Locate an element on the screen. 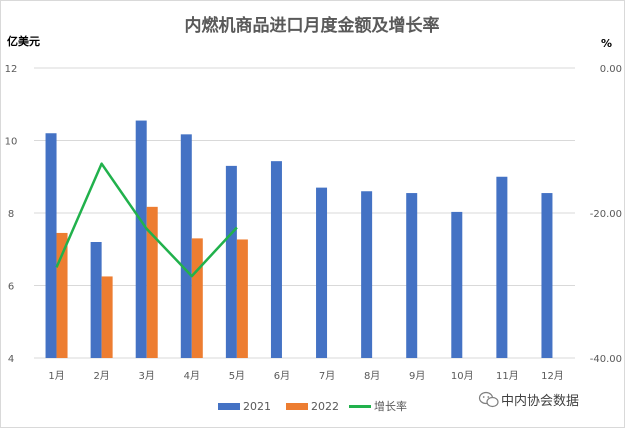 This screenshot has height=428, width=625. x-tick-label: 7月 is located at coordinates (327, 376).